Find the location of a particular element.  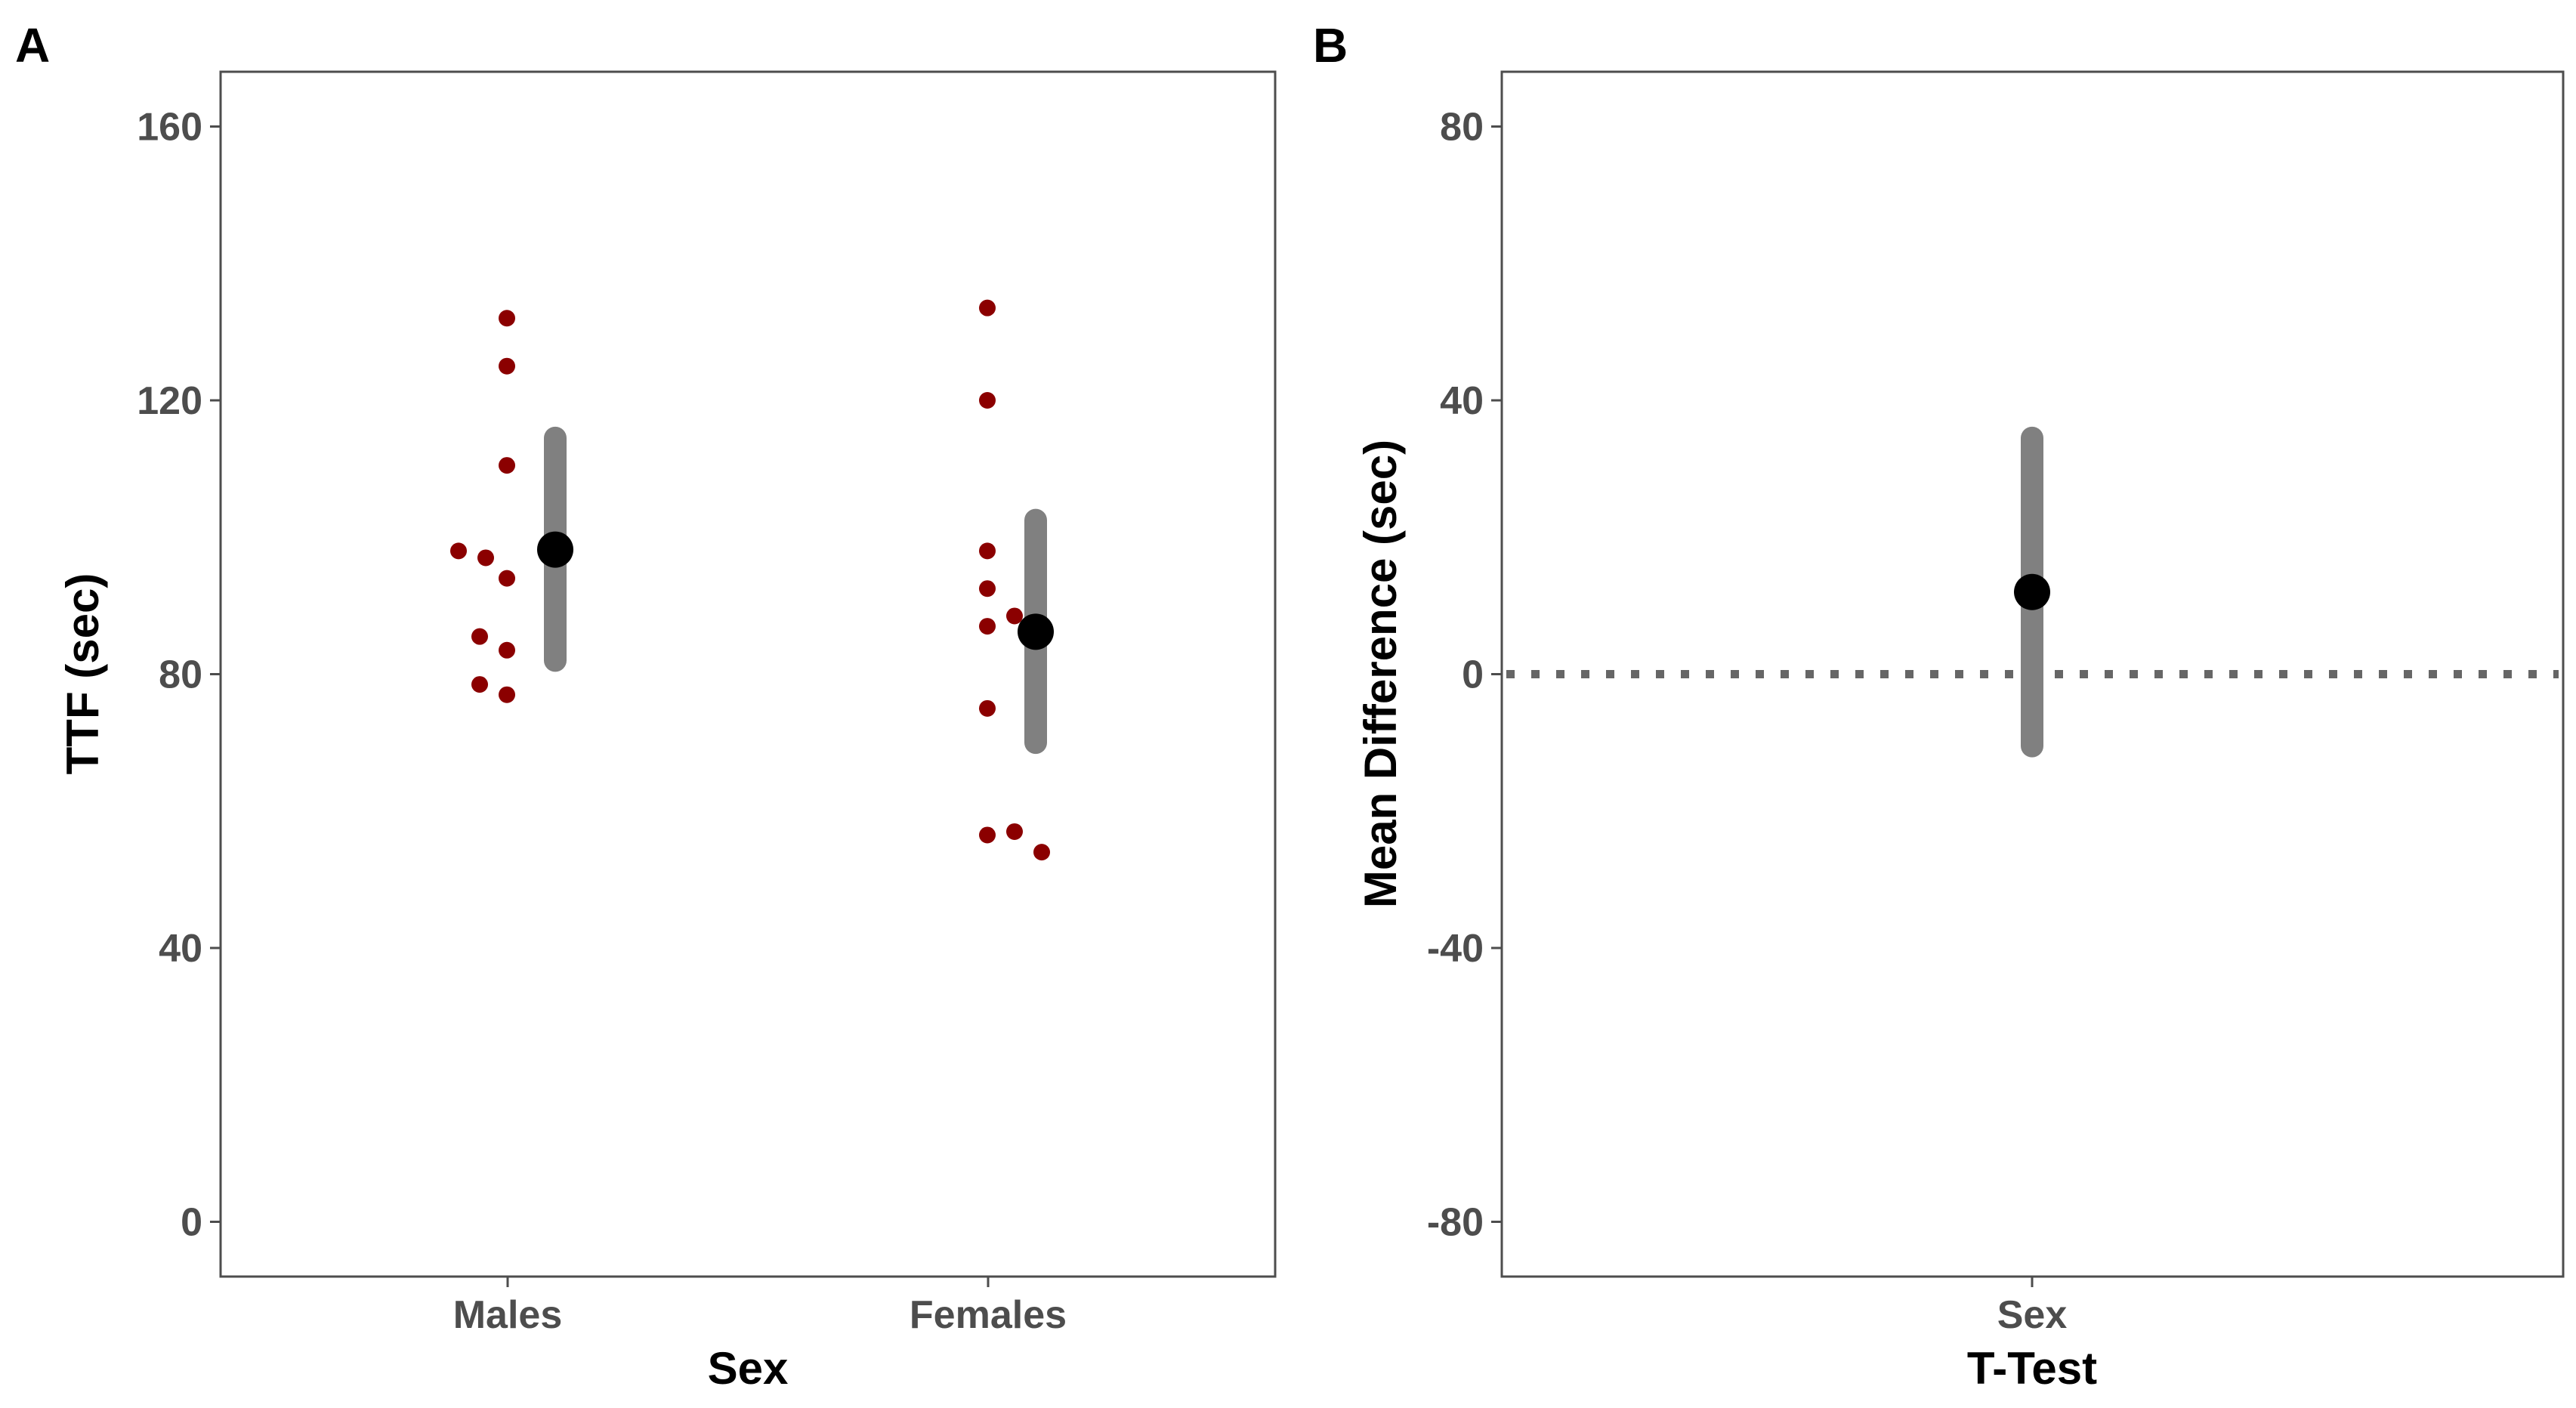

panel-b-letter: B is located at coordinates (1330, 46).